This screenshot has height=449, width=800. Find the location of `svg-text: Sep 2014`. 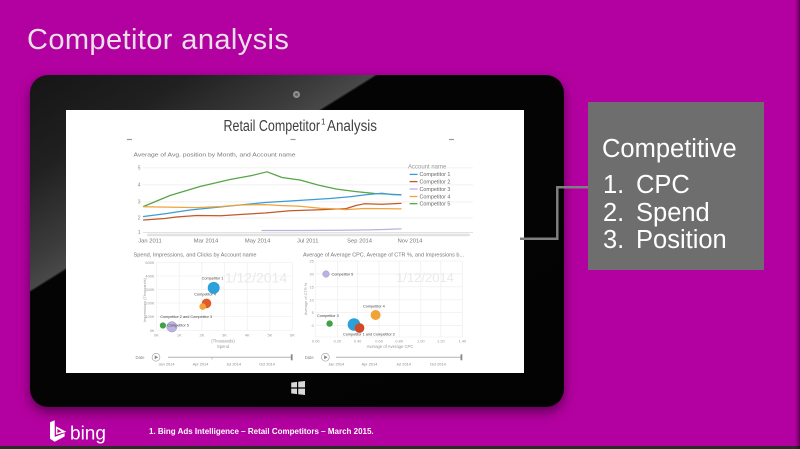

svg-text: Sep 2014 is located at coordinates (360, 242).